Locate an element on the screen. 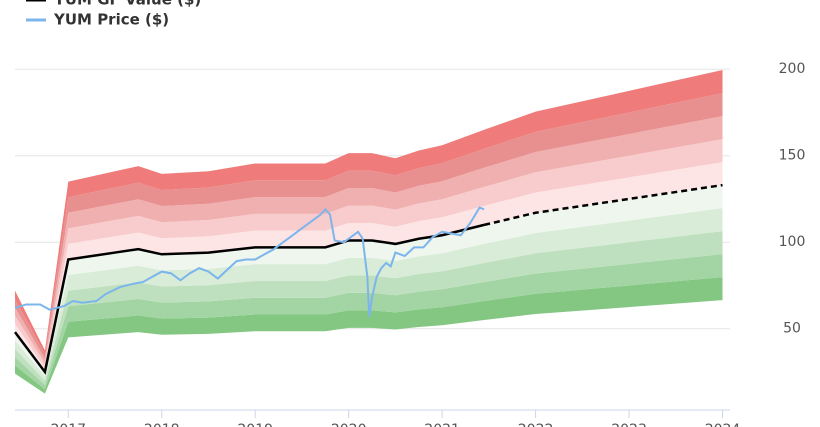 This screenshot has height=427, width=820. x-tick-label: 2023 is located at coordinates (629, 424).